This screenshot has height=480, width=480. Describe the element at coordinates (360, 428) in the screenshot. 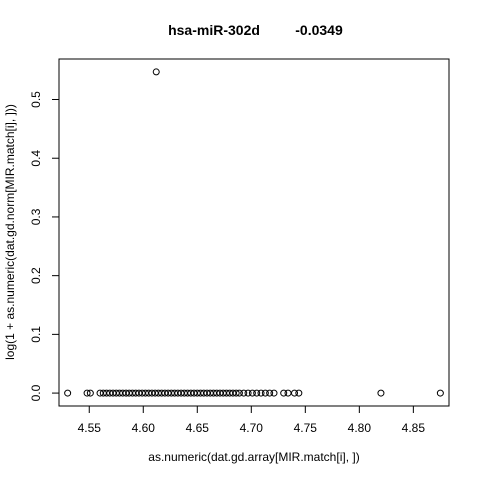

I see `x-tick-label: 4.80` at that location.